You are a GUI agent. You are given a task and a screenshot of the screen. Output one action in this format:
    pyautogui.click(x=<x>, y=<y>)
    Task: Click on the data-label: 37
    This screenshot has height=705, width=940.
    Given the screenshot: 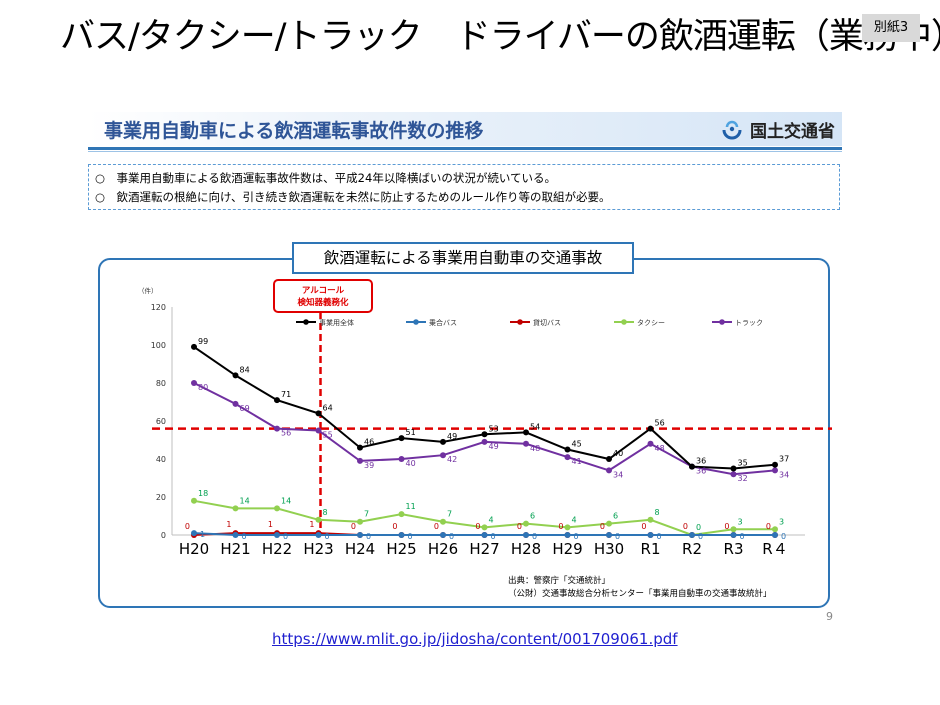 What is the action you would take?
    pyautogui.click(x=784, y=459)
    